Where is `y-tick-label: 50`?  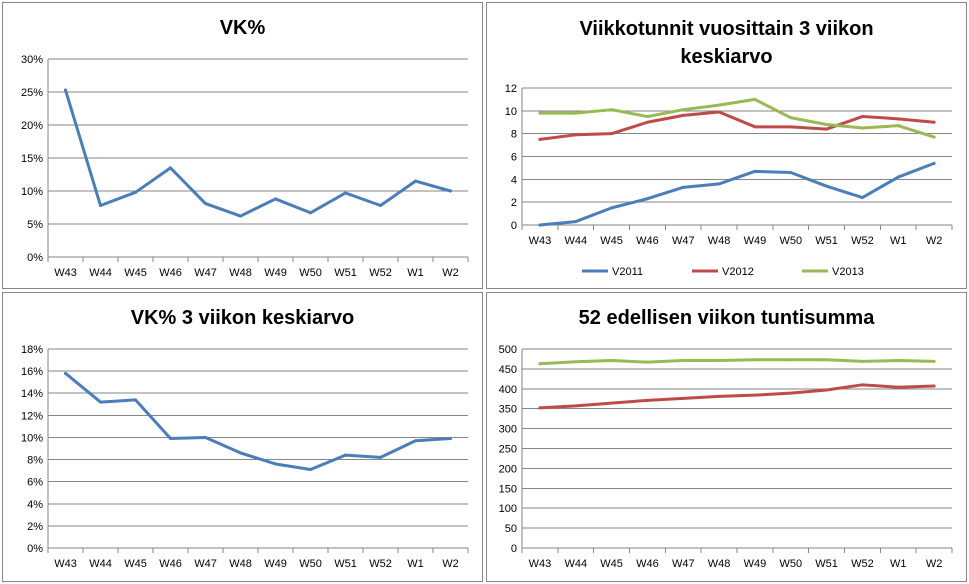 y-tick-label: 50 is located at coordinates (511, 529).